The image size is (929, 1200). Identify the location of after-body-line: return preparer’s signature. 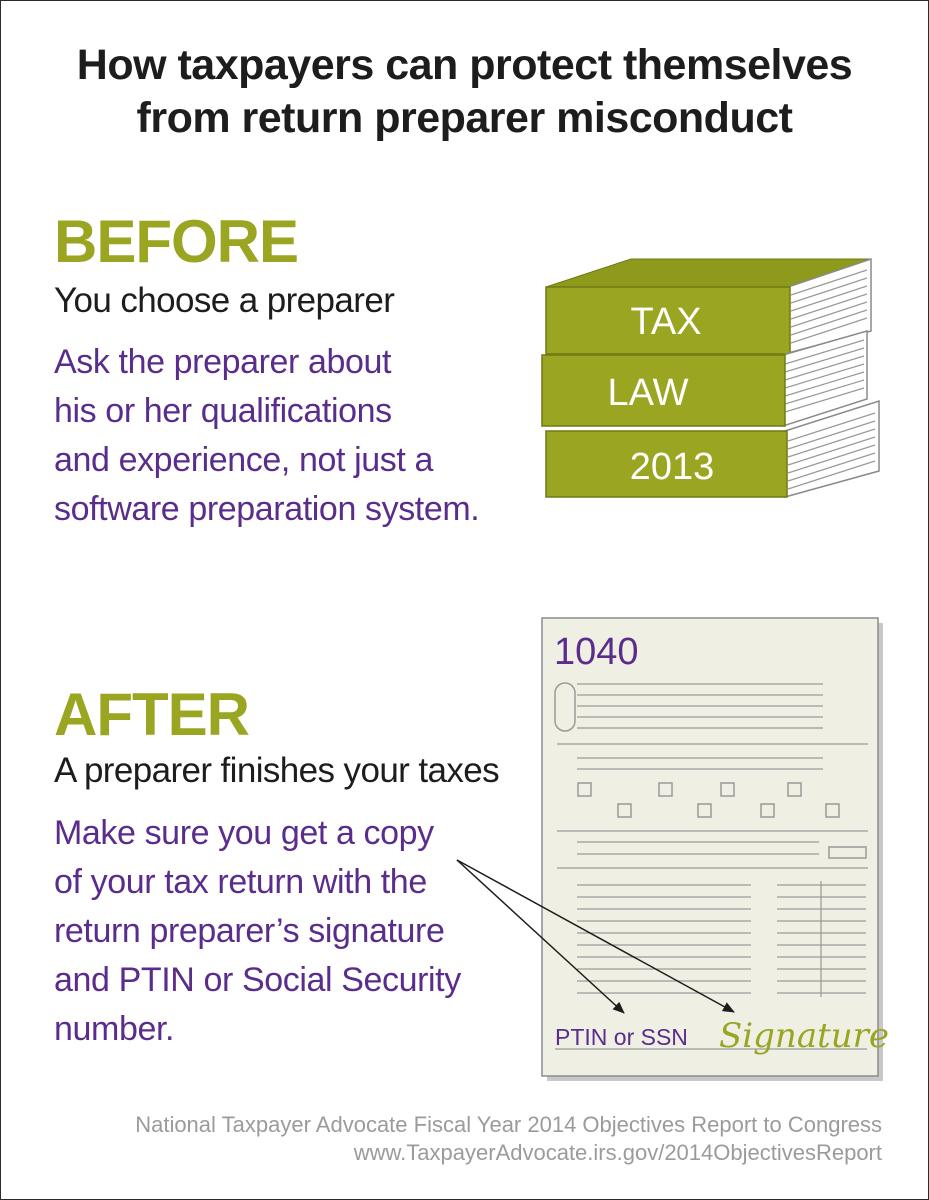
(249, 931).